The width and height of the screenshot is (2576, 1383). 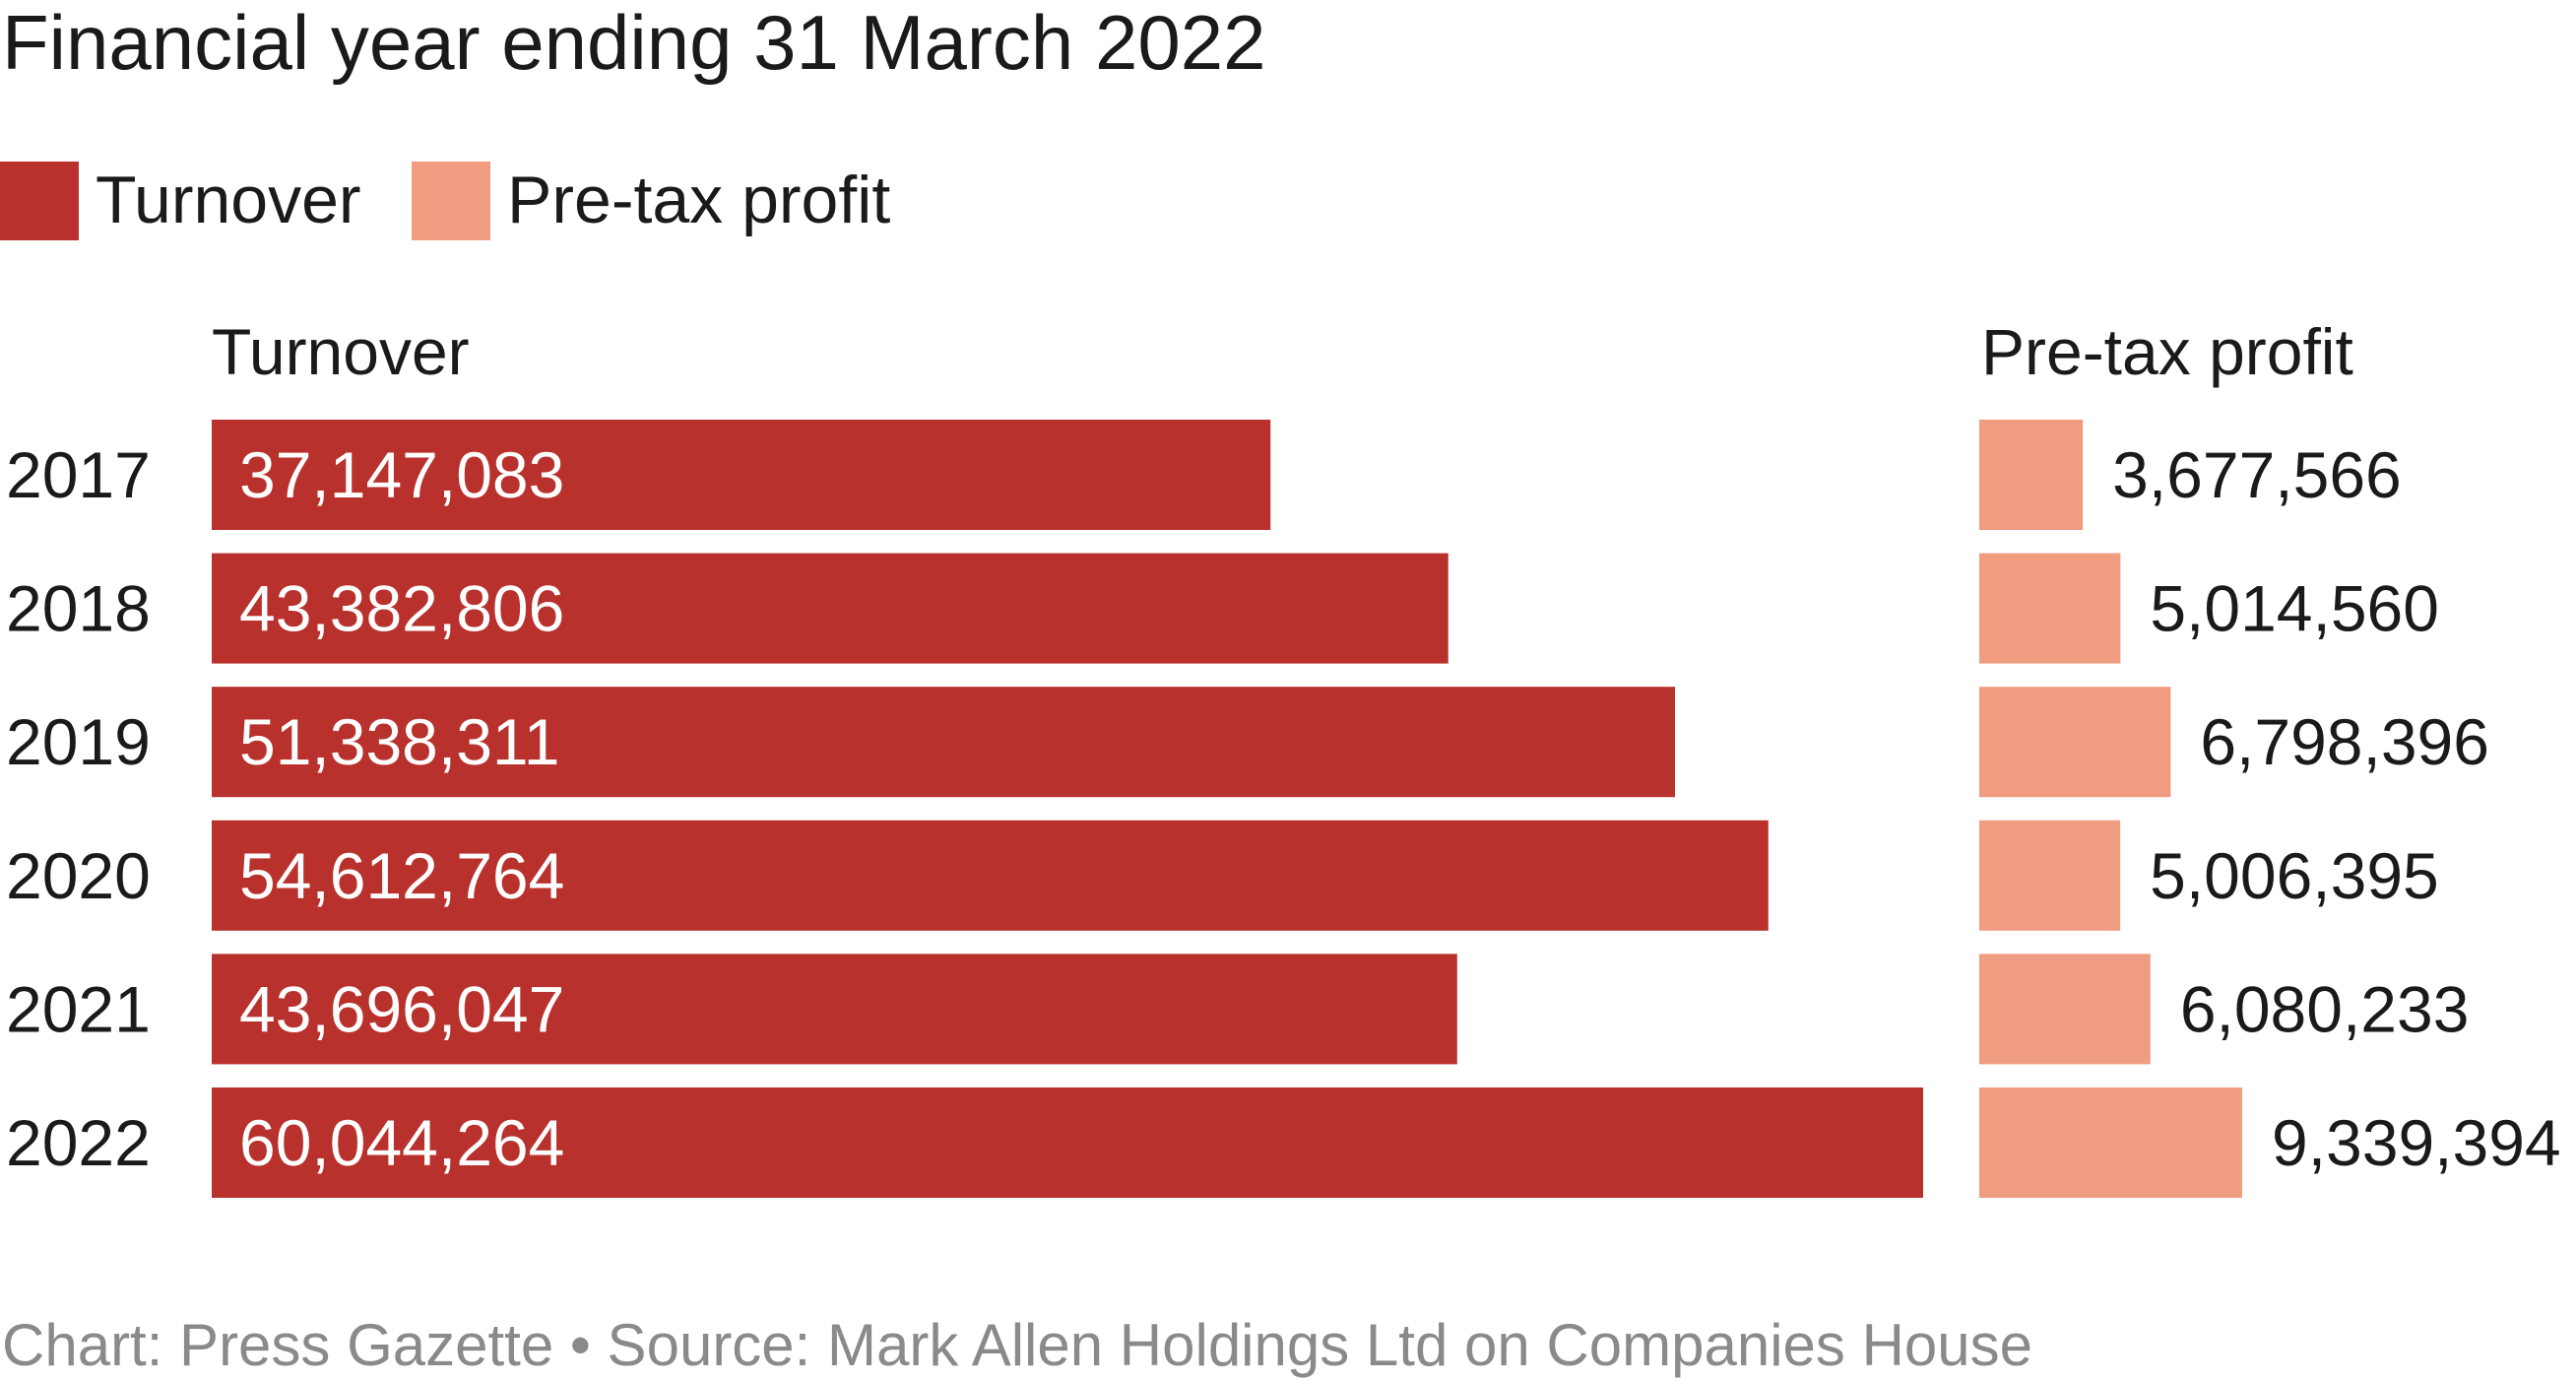 What do you see at coordinates (78, 741) in the screenshot?
I see `category-label: 2019` at bounding box center [78, 741].